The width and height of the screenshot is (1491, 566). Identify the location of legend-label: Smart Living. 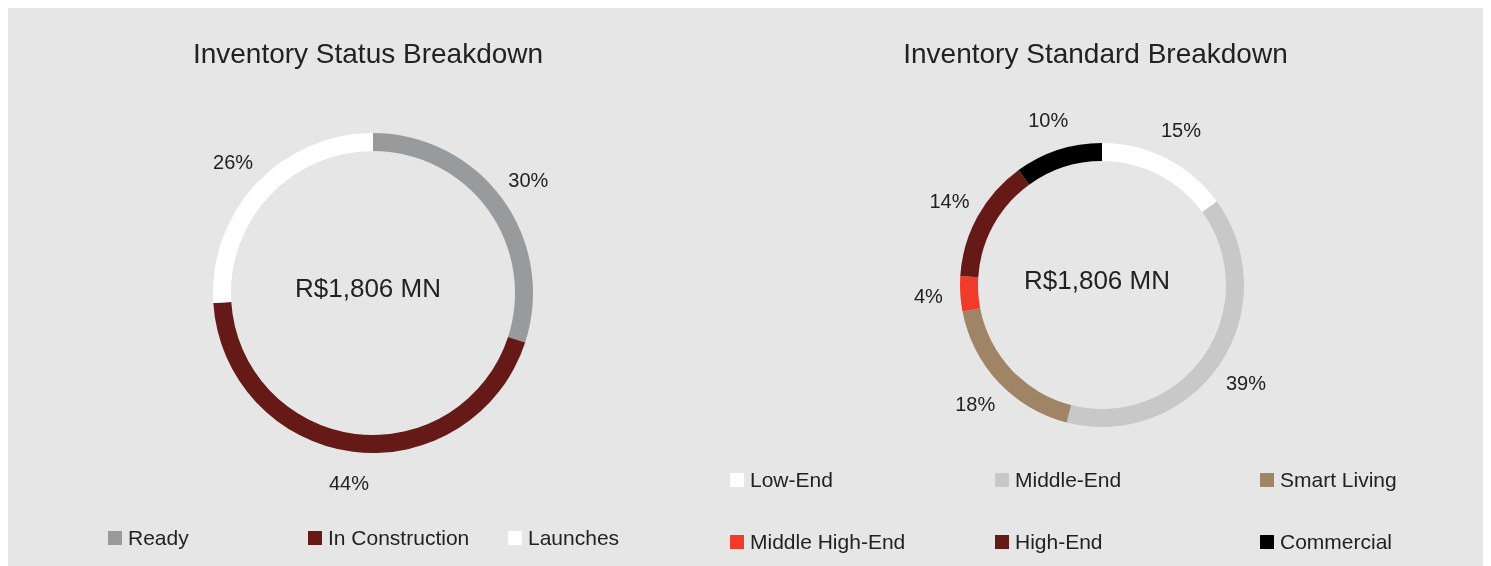
(1338, 480).